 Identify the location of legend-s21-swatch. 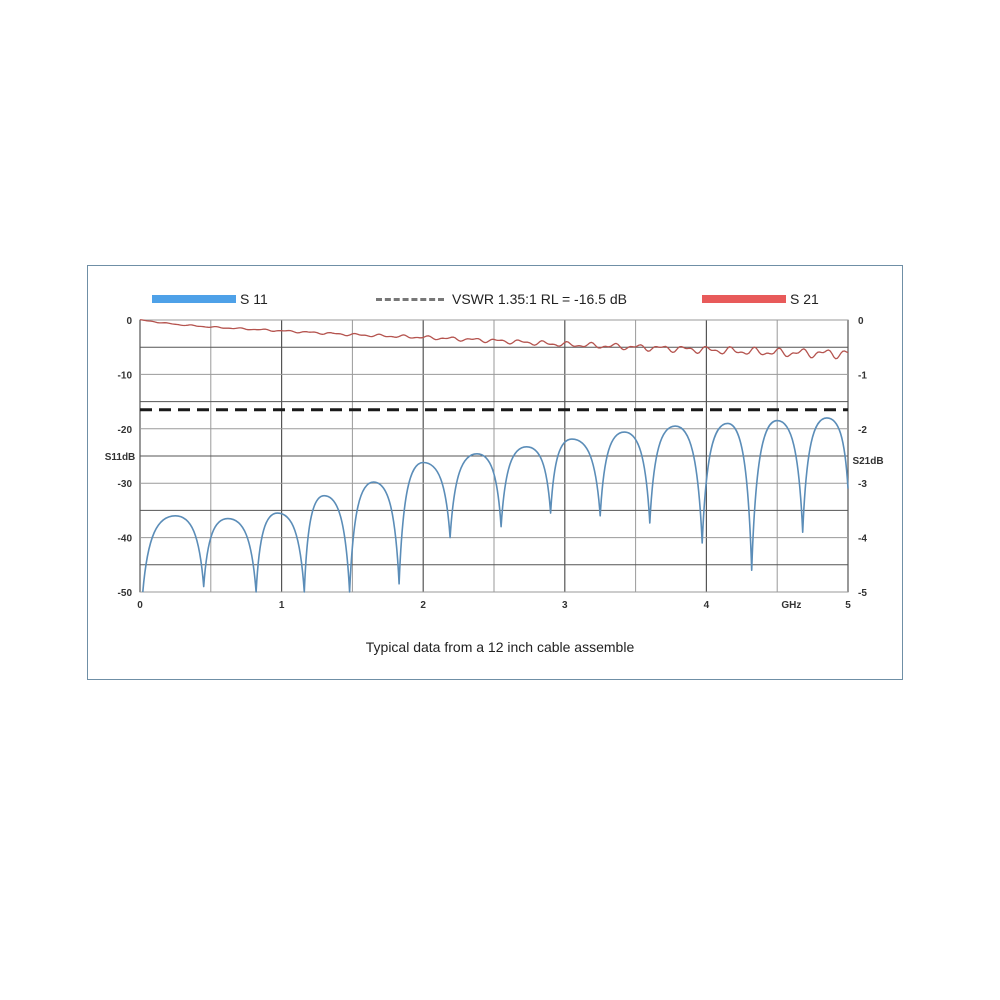
(744, 299).